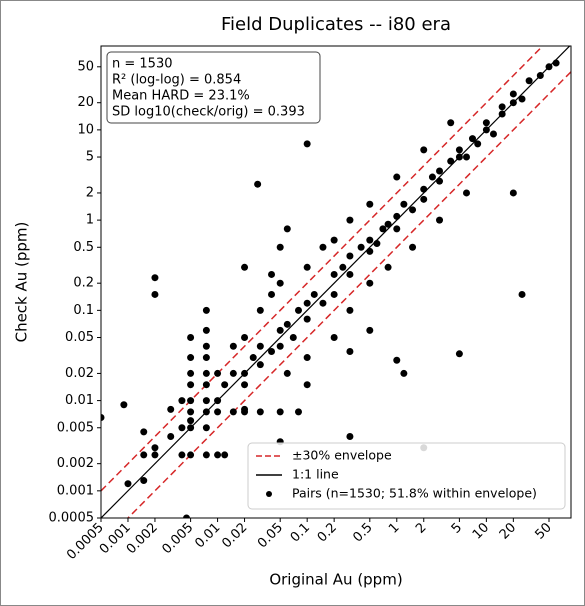  Describe the element at coordinates (213, 87) in the screenshot. I see `stats-box` at that location.